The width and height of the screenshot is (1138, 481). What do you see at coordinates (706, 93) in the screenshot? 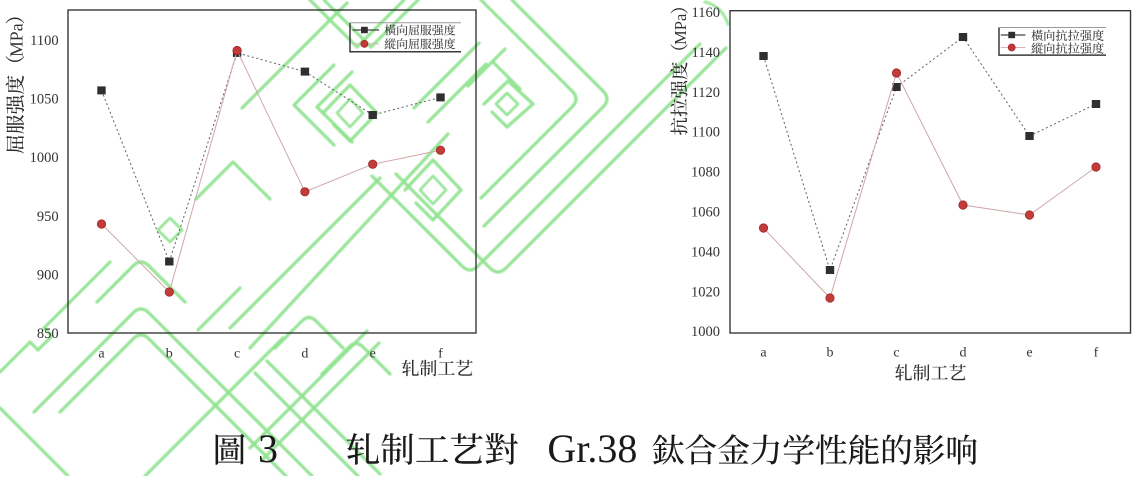
I see `svg-text: 1120` at bounding box center [706, 93].